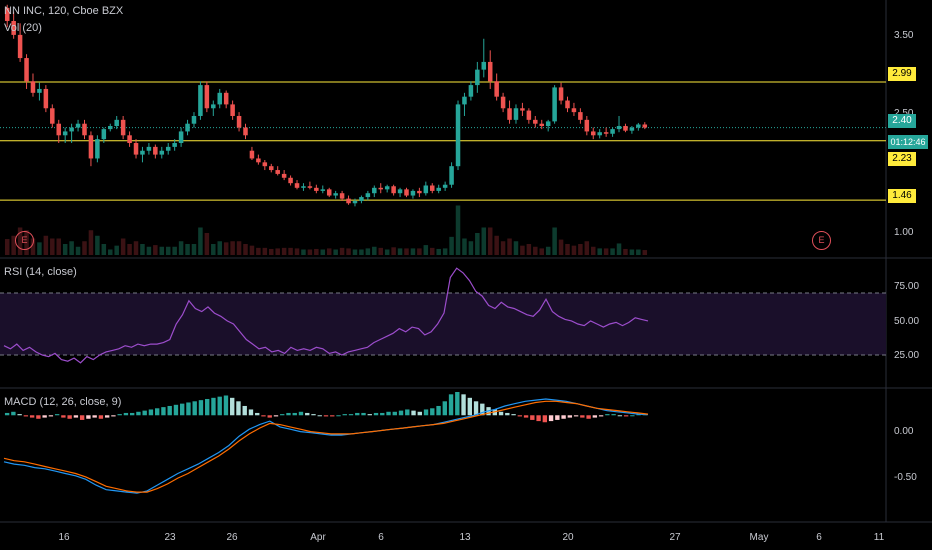 Image resolution: width=932 pixels, height=550 pixels. I want to click on rsi-line, so click(326, 315).